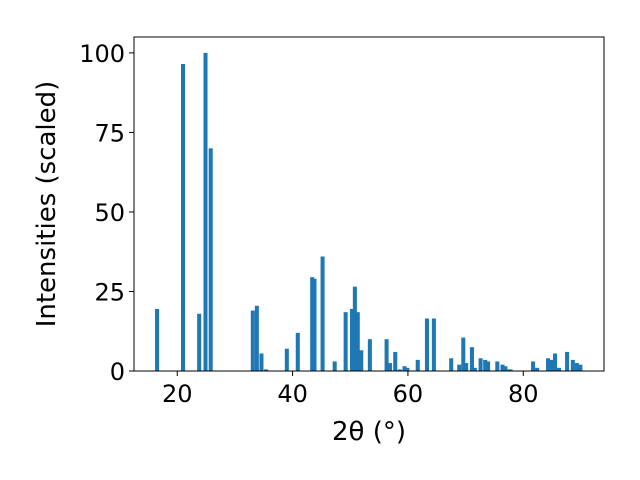 This screenshot has width=640, height=480. What do you see at coordinates (47, 204) in the screenshot?
I see `y-axis-label: Intensities (scaled)` at bounding box center [47, 204].